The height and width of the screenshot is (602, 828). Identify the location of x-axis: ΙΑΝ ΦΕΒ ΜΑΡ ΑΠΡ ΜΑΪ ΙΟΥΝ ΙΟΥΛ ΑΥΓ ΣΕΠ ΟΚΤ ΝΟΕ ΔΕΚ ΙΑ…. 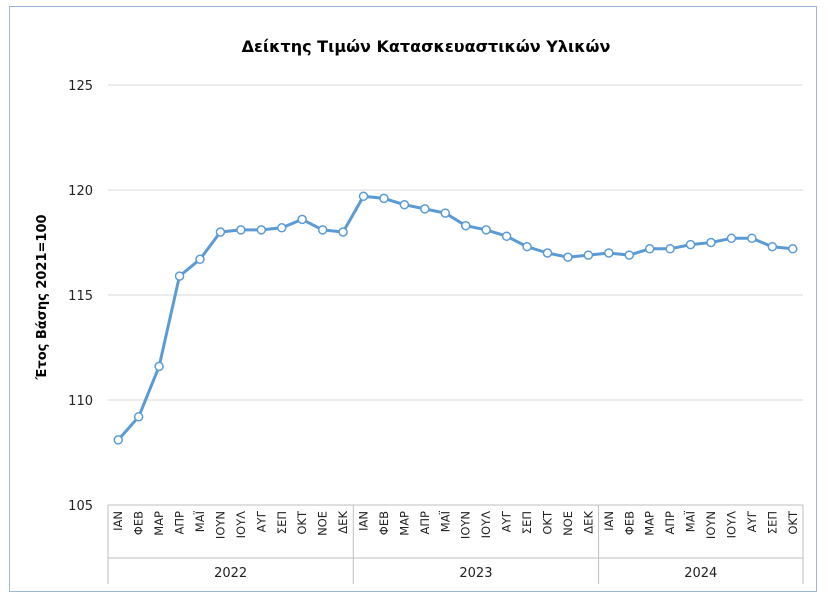
(455, 544).